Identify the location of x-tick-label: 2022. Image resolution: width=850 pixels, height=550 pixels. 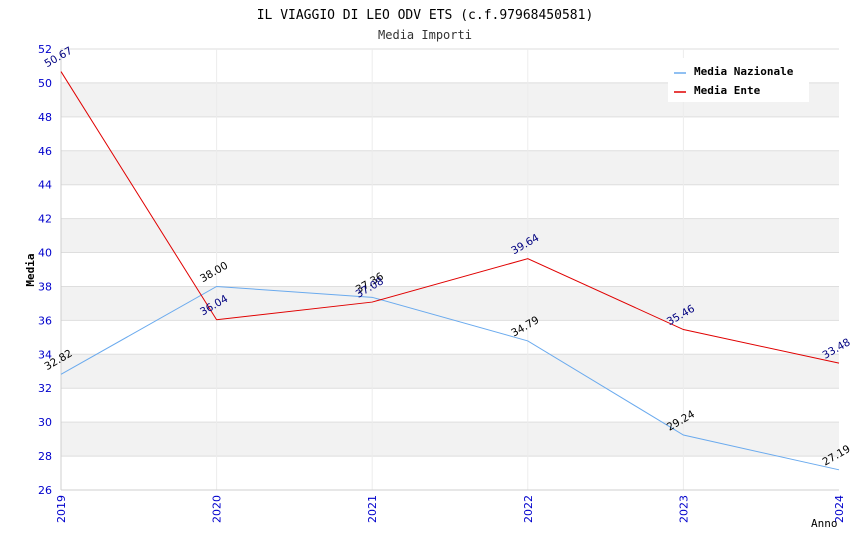
(528, 509).